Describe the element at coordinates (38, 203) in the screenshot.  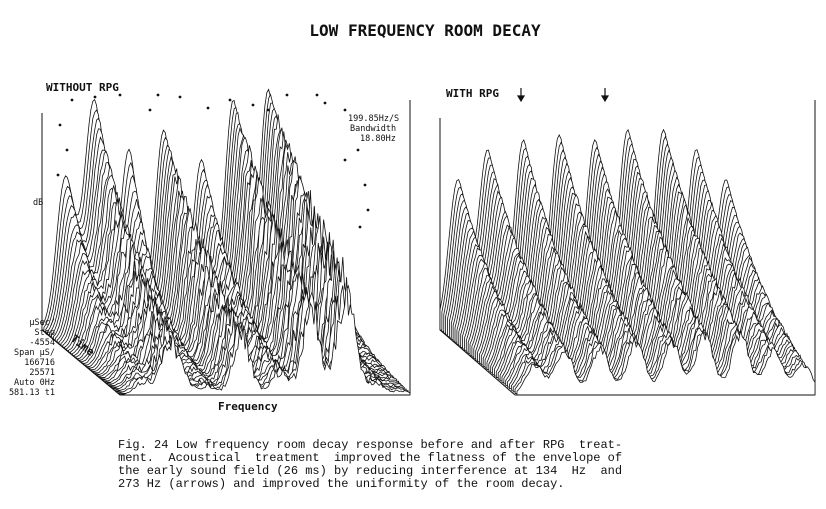
I see `axis-label: dB` at that location.